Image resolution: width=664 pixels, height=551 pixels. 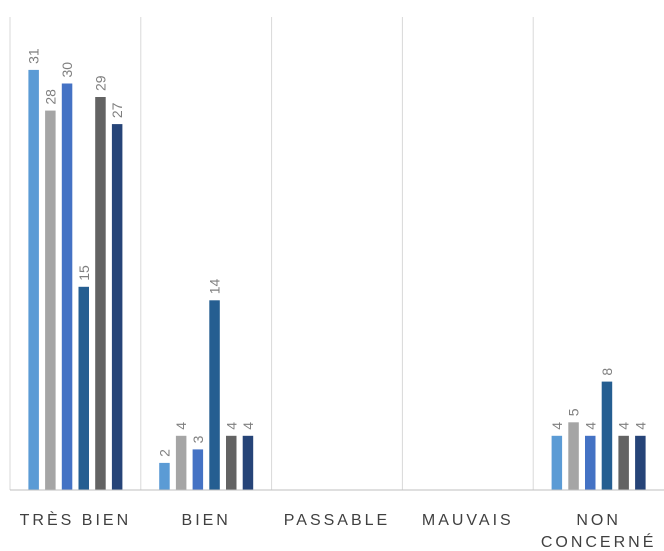 I want to click on data-label-cat1-series1: 4, so click(x=181, y=426).